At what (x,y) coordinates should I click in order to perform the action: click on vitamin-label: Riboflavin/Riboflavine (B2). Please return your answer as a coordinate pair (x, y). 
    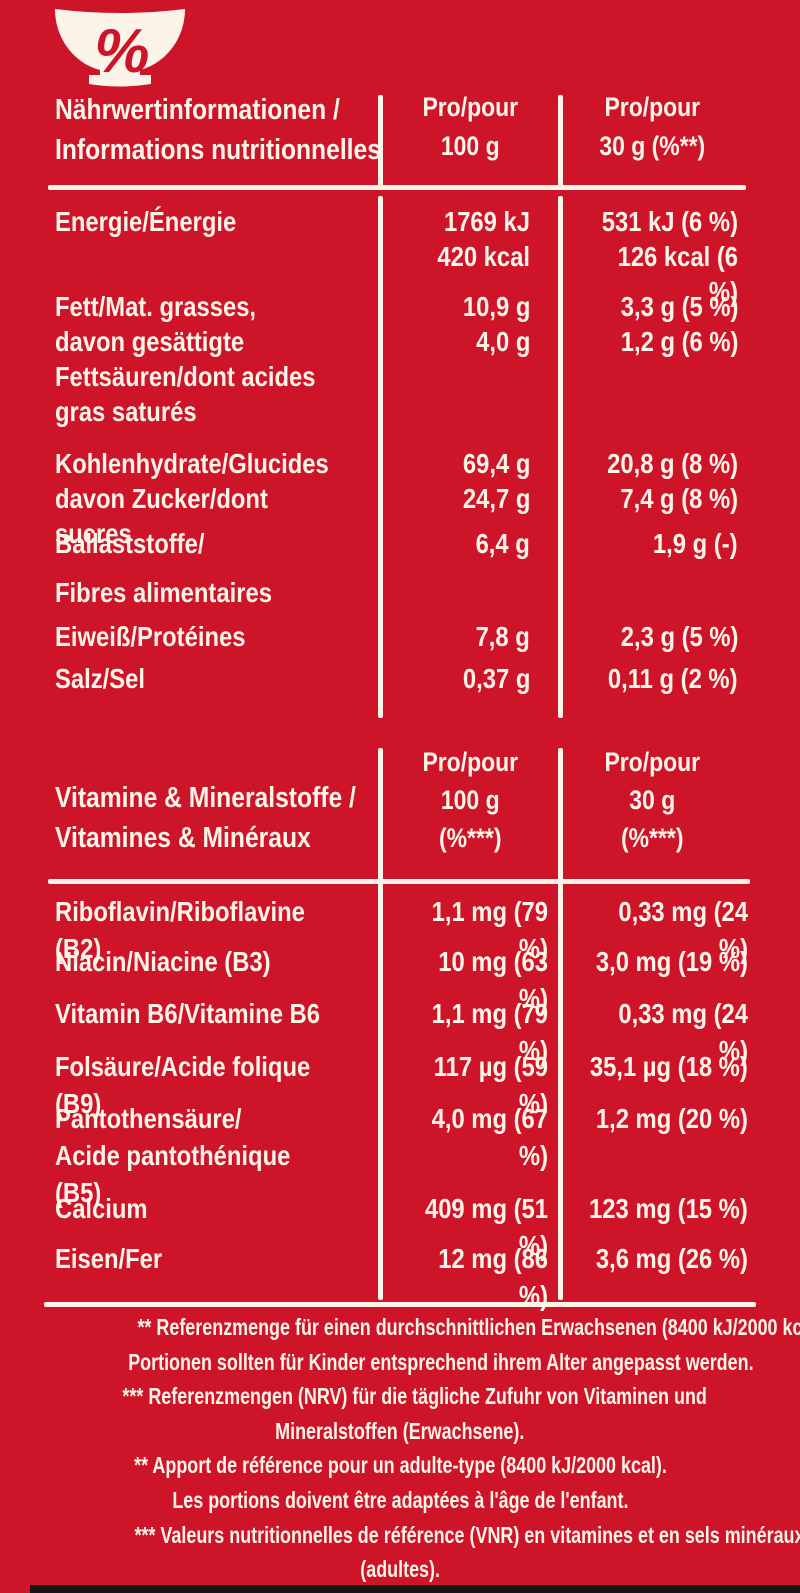
    Looking at the image, I should click on (180, 930).